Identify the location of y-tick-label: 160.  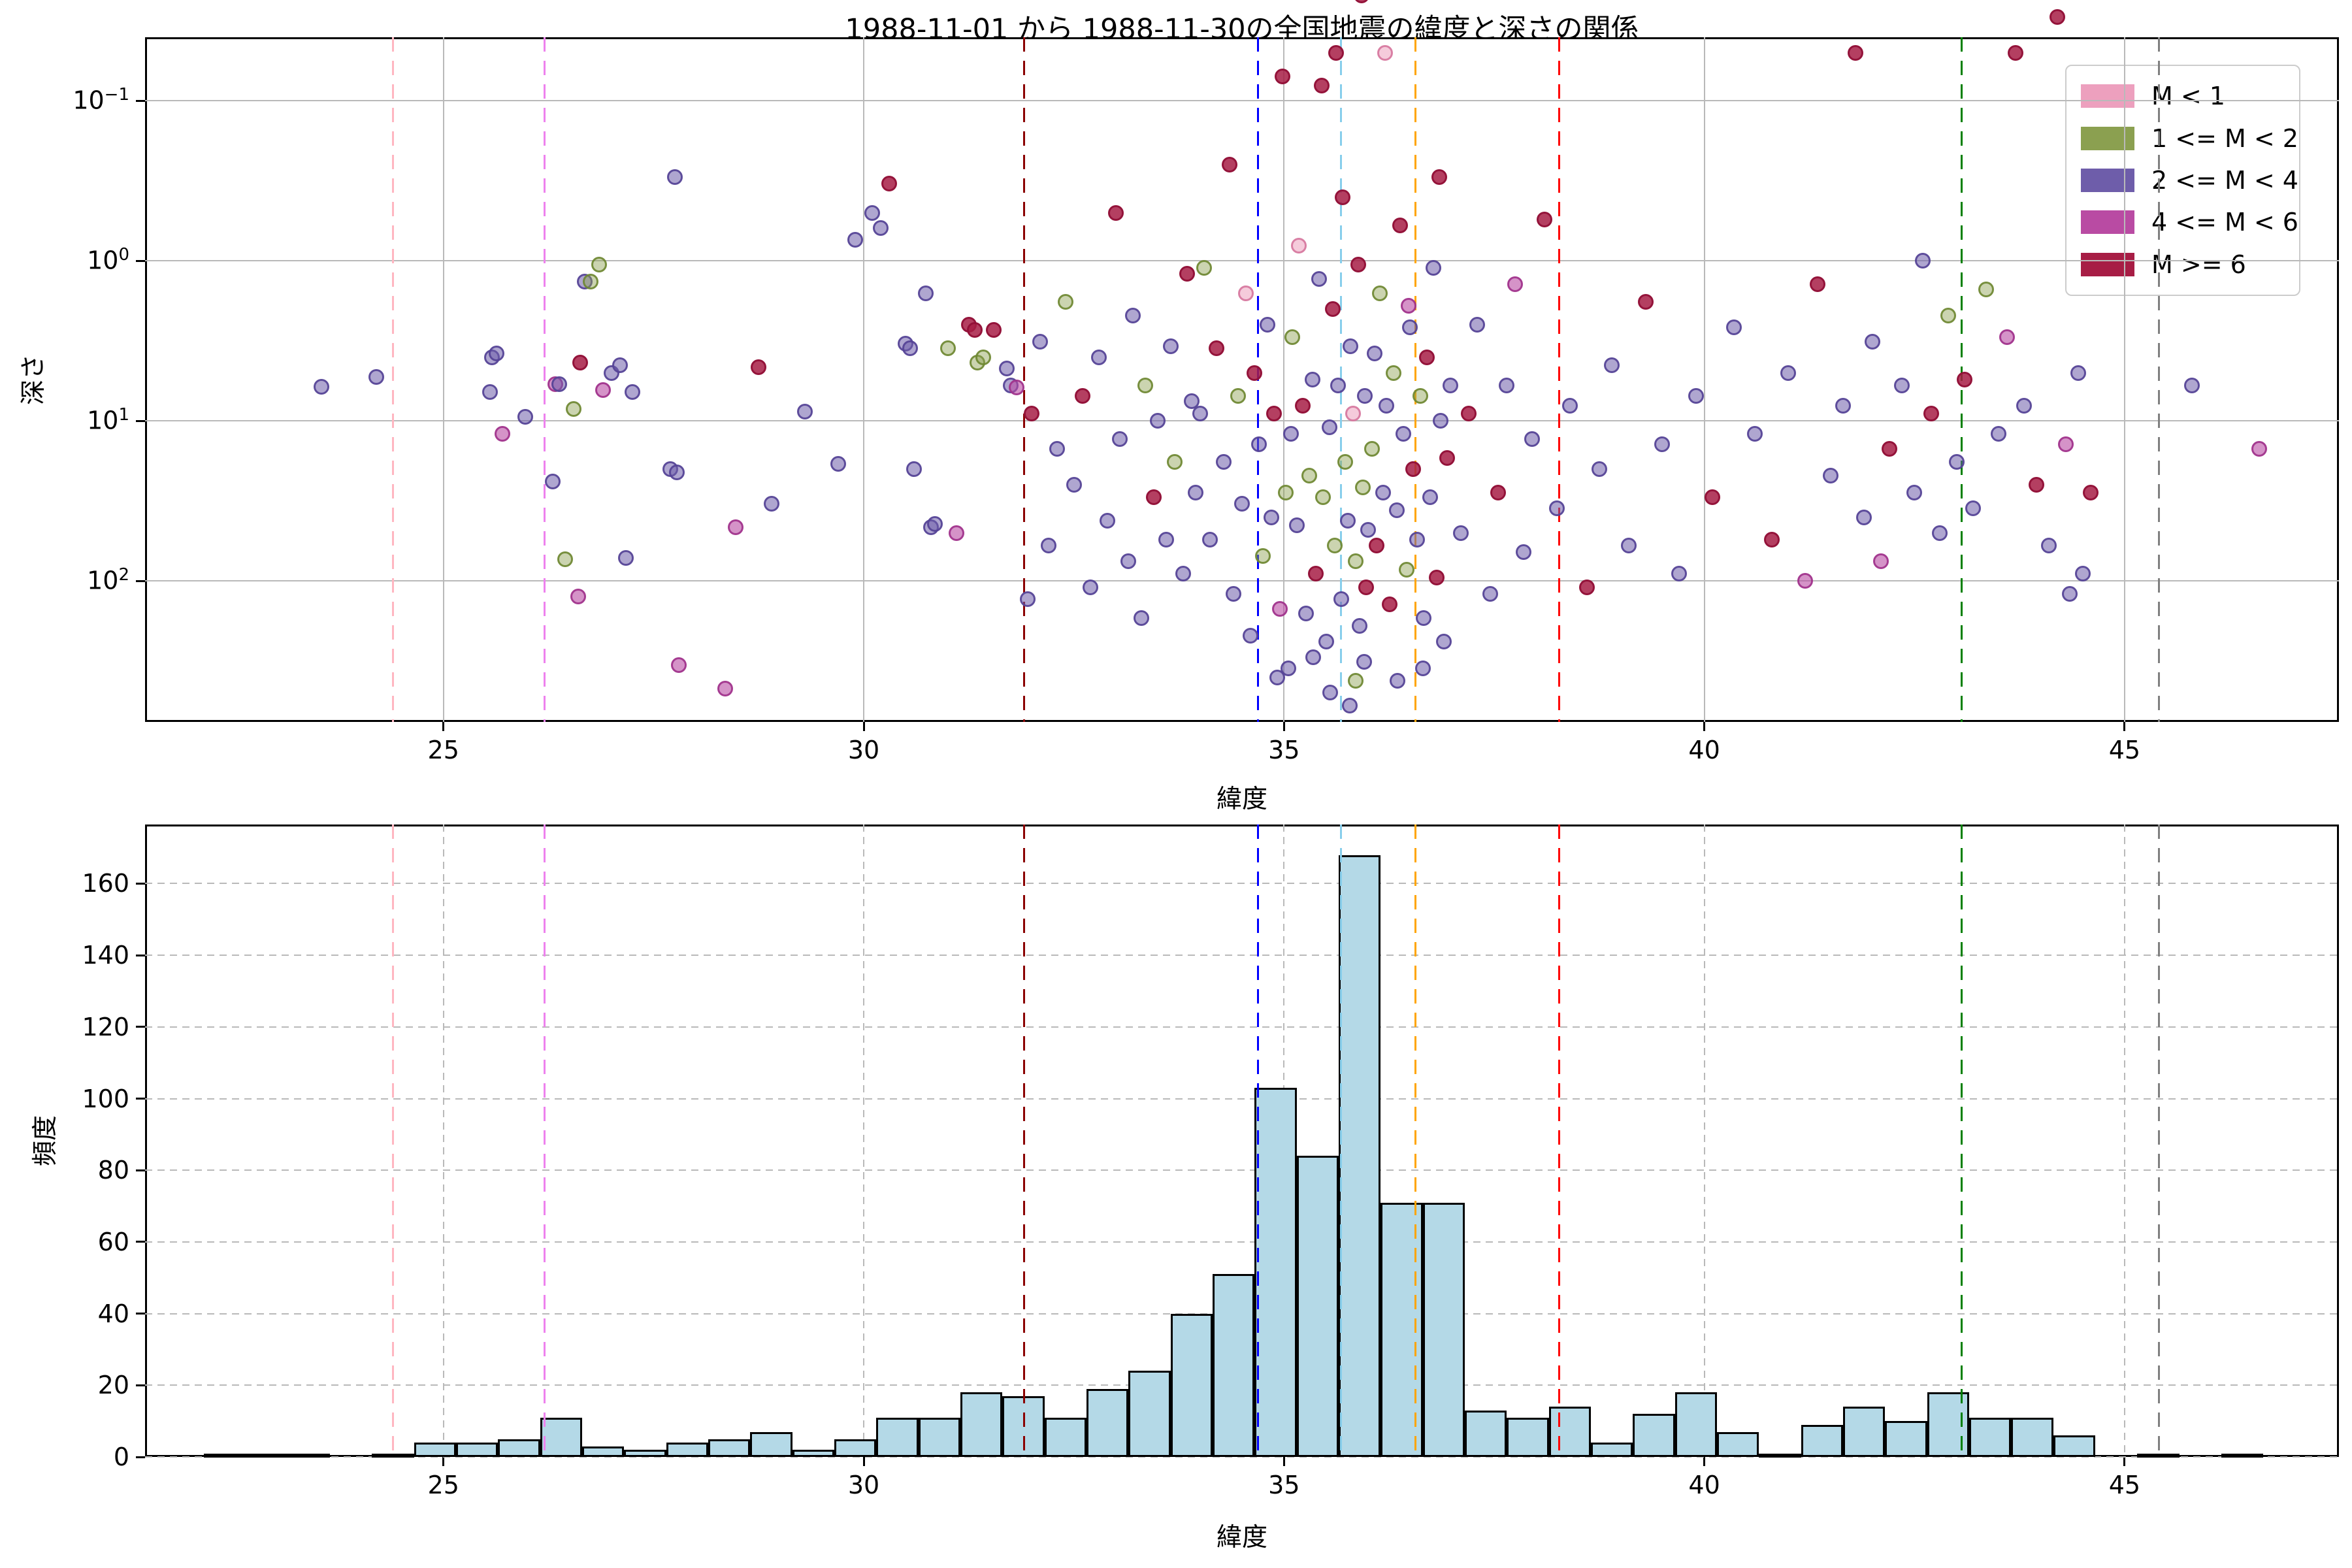
(105, 883).